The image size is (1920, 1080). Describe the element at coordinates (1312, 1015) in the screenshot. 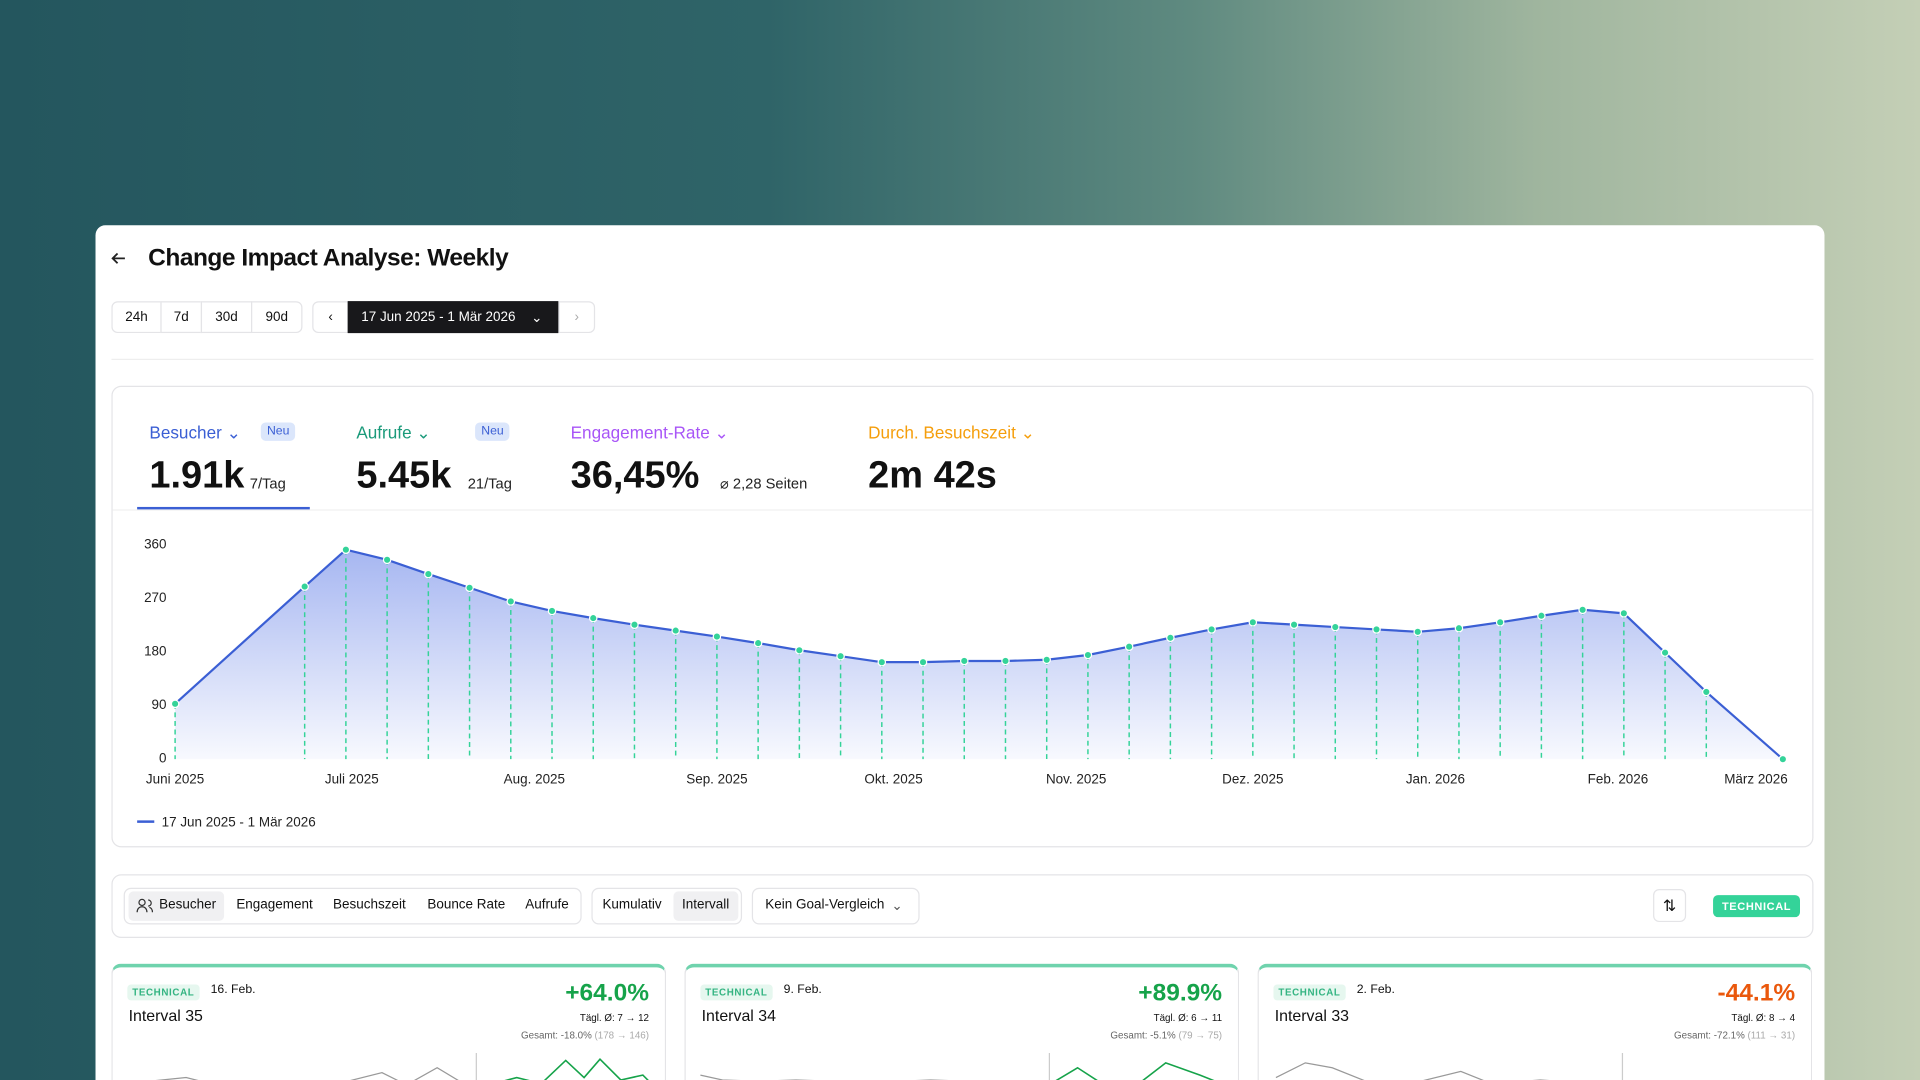

I see `card-name: Interval 33` at that location.